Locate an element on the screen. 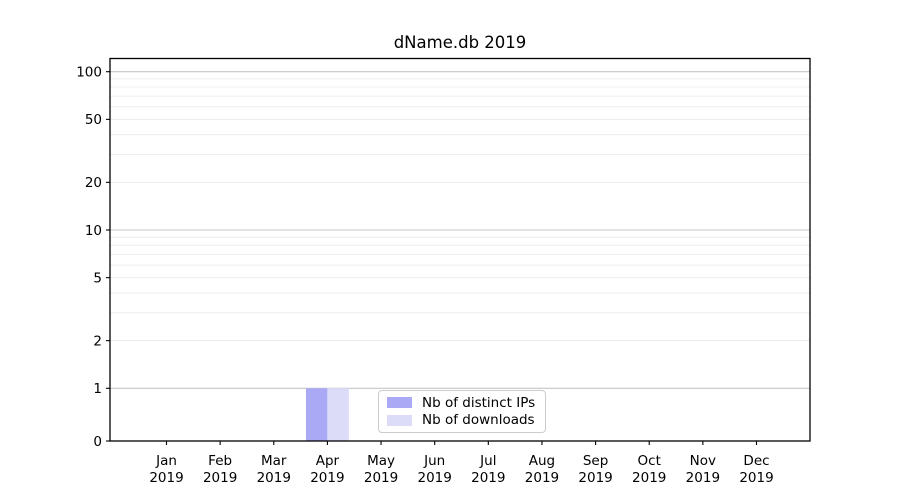 The height and width of the screenshot is (500, 900). y-tick-label: 50 is located at coordinates (93, 120).